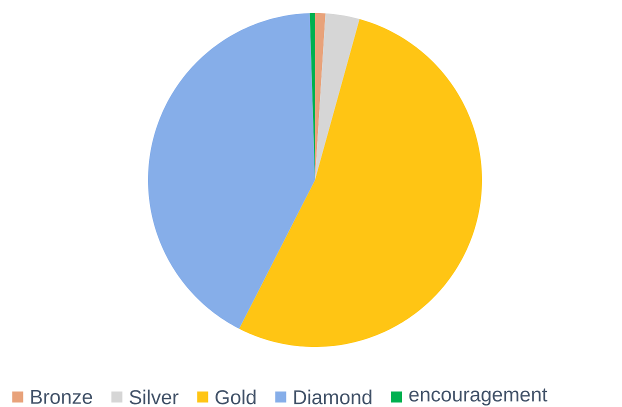  Describe the element at coordinates (478, 397) in the screenshot. I see `legend-label: encouragement` at that location.